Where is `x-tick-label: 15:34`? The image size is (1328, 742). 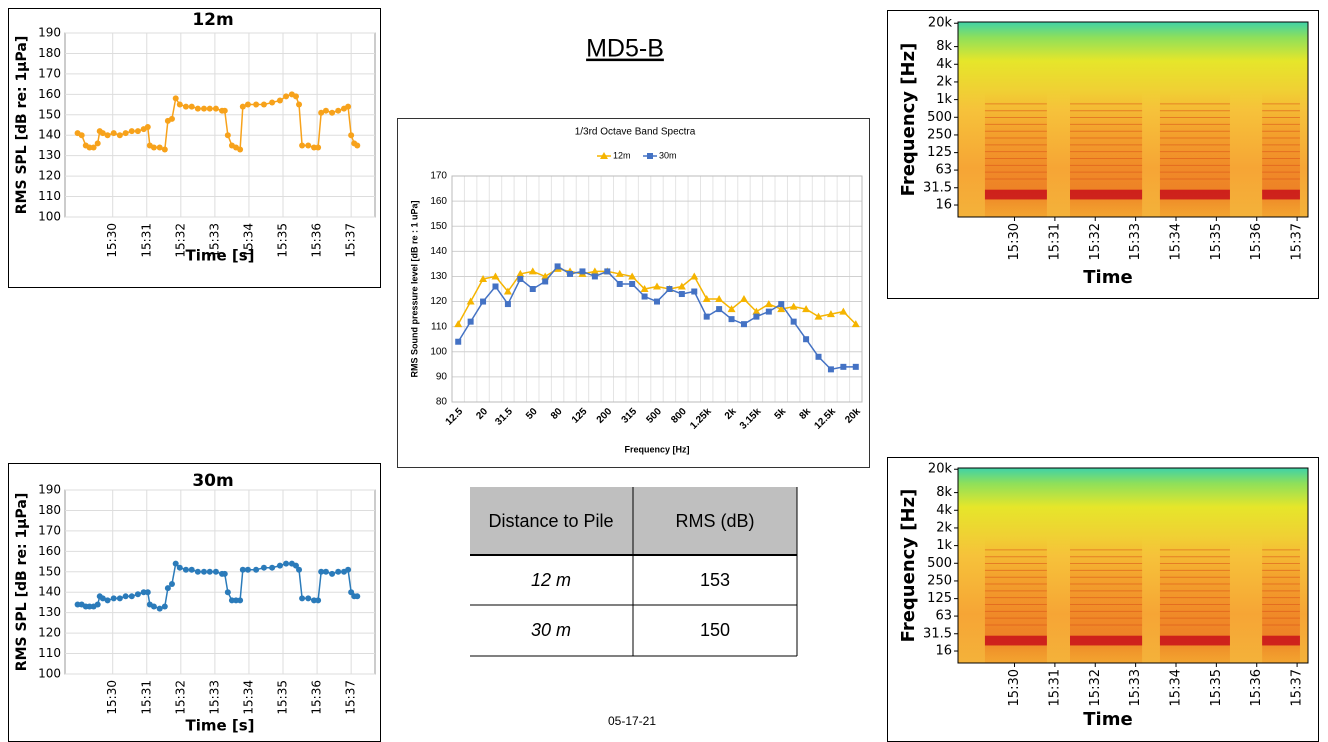
x-tick-label: 15:34 is located at coordinates (1175, 241).